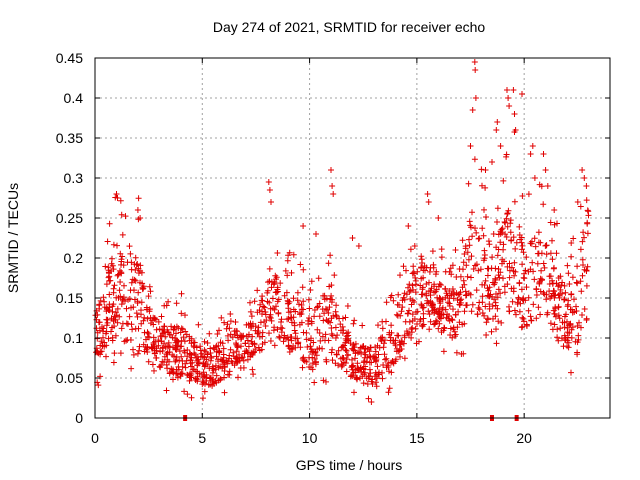 The width and height of the screenshot is (640, 480). What do you see at coordinates (69, 138) in the screenshot?
I see `y-tick-label: 0.35` at bounding box center [69, 138].